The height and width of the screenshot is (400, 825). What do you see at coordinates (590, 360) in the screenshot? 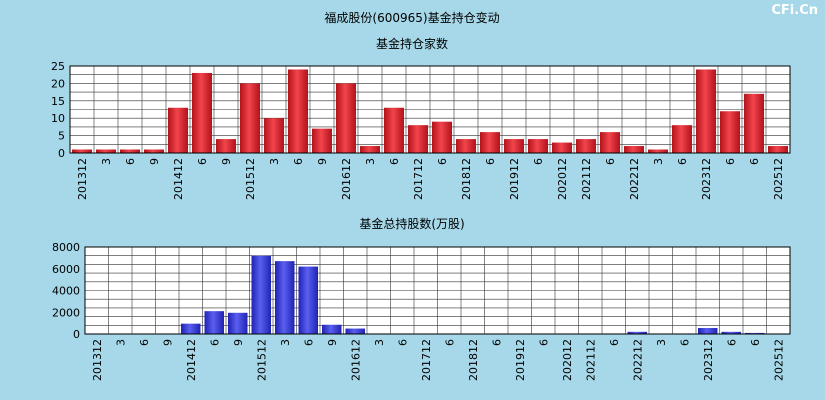
I see `x-tick-label: 202112` at bounding box center [590, 360].